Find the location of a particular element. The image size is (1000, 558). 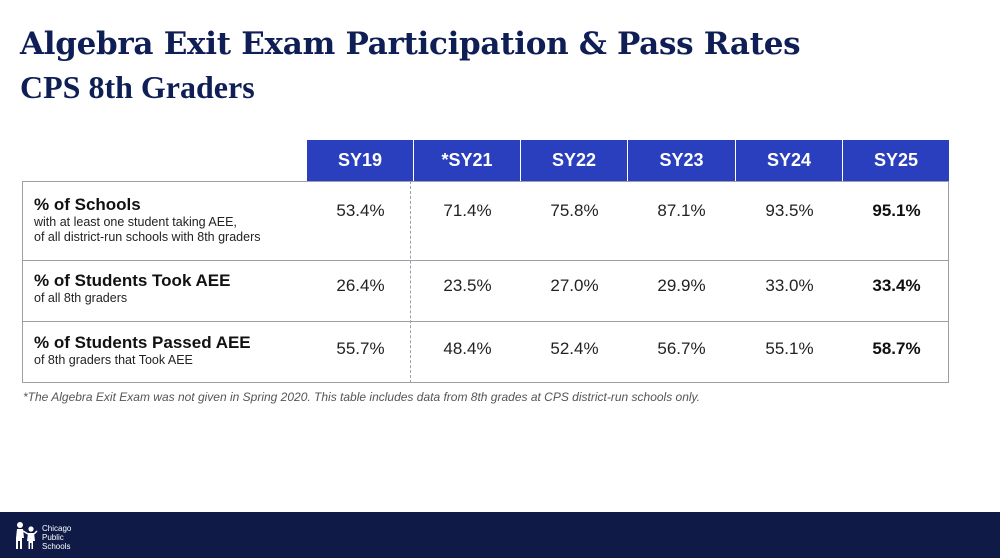

table-cell-highlight: 33.4% is located at coordinates (896, 285).